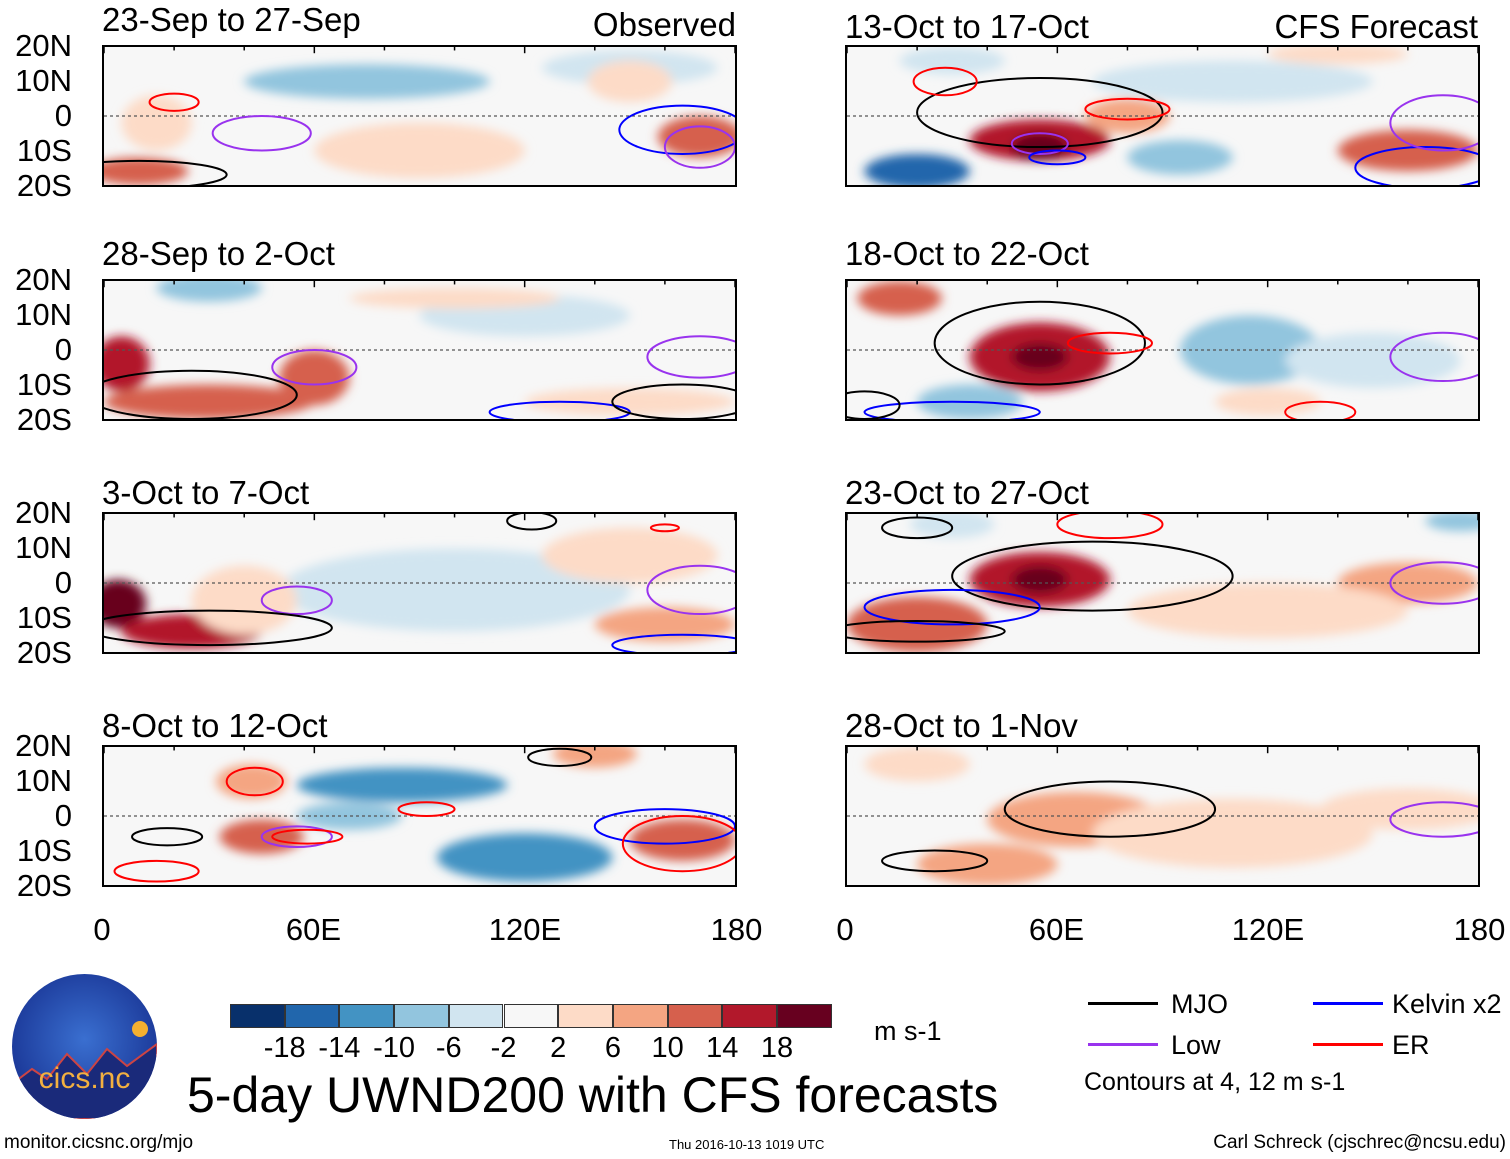 The height and width of the screenshot is (1159, 1510). Describe the element at coordinates (284, 1048) in the screenshot. I see `colorbar-label: -18` at that location.